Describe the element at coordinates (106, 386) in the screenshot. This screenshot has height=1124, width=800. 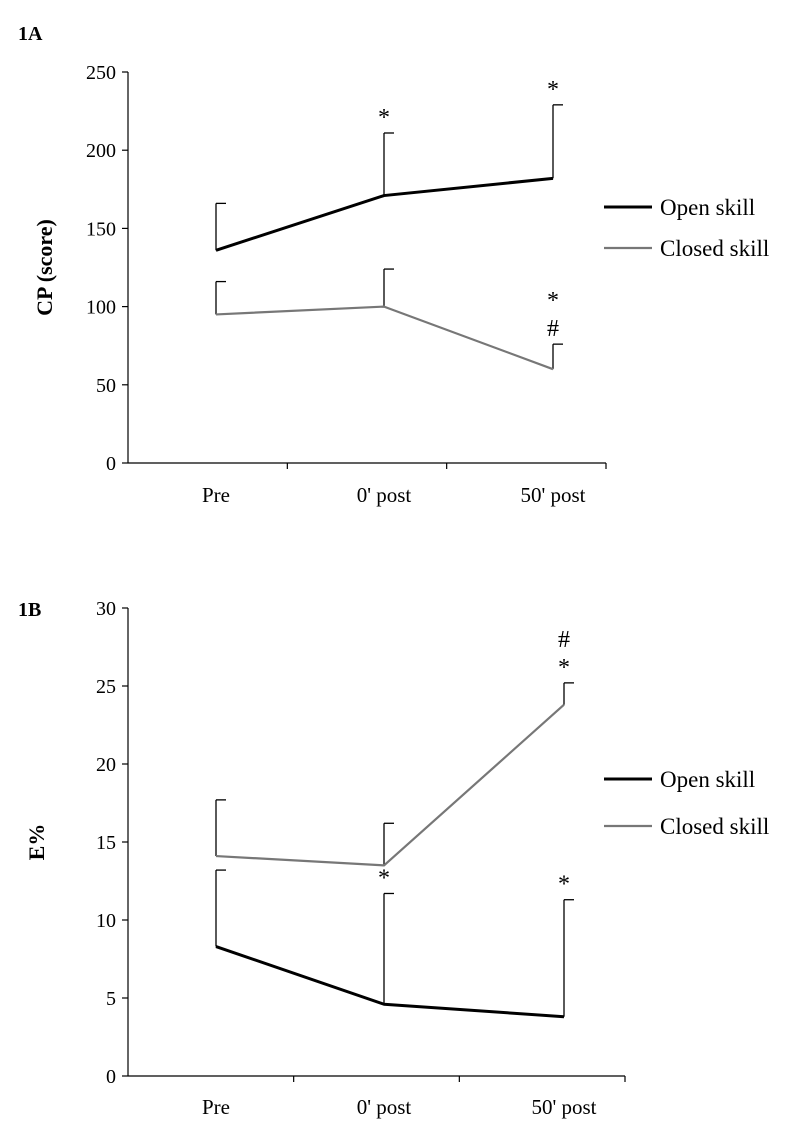
I see `y-tick-label: 50` at that location.